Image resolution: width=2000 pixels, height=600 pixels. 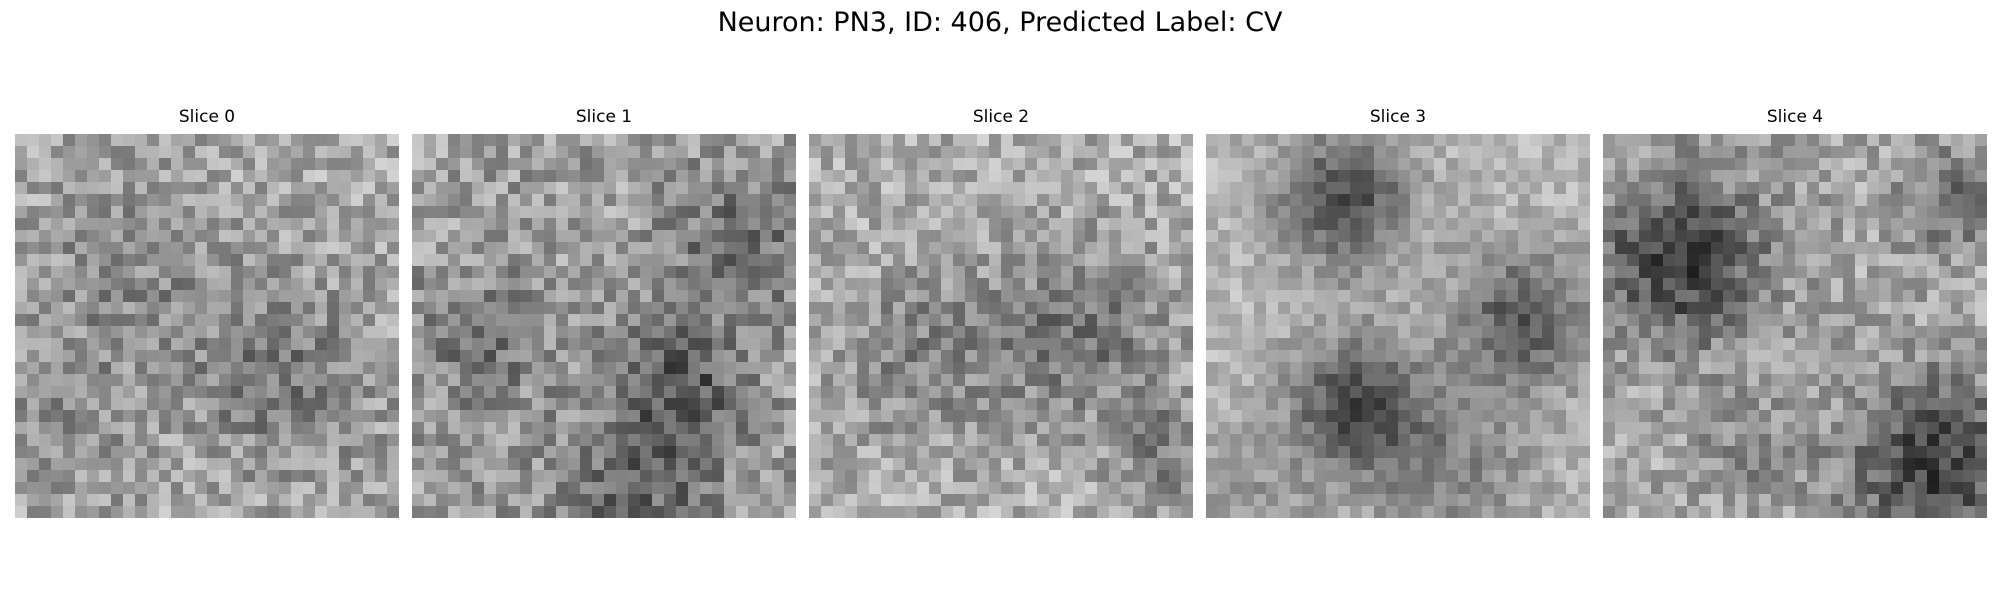 I want to click on slice-title-3: Slice 3, so click(x=1398, y=117).